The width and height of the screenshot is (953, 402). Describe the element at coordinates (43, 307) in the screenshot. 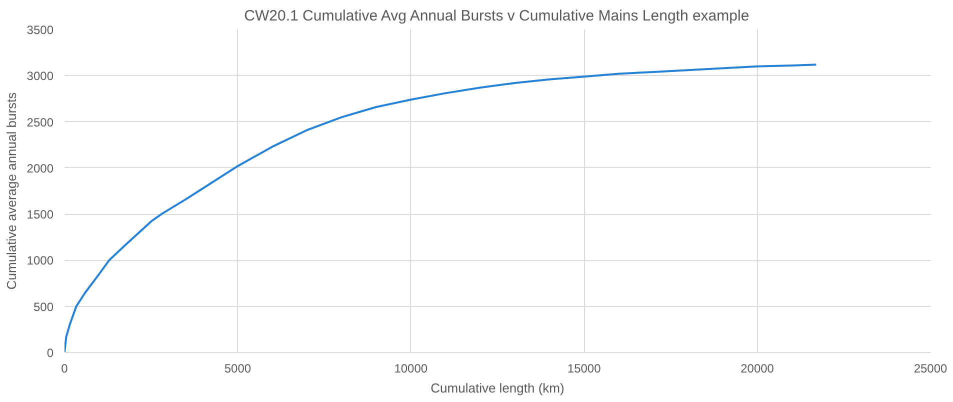

I see `y-tick-label: 500` at that location.